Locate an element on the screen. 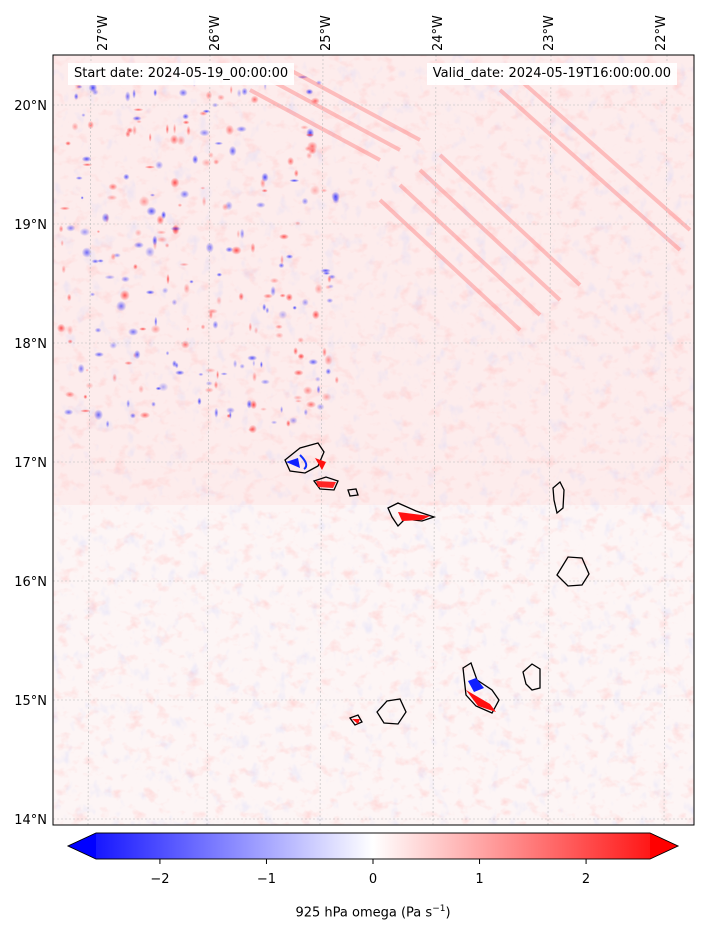  colorbar-tick-label: −2 is located at coordinates (159, 879).